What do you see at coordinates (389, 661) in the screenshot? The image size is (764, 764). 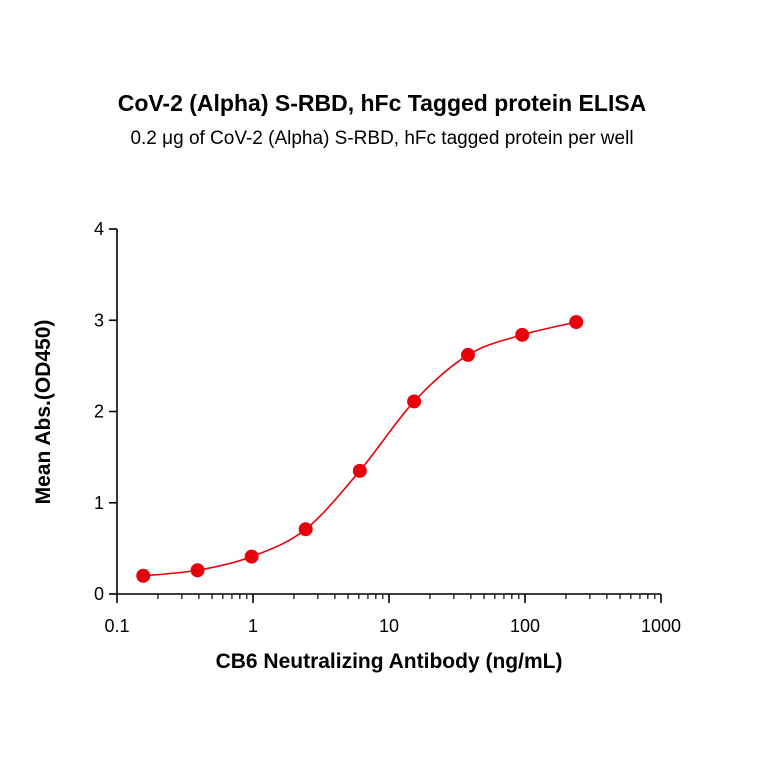 I see `x-axis-title: CB6 Neutralizing Antibody (ng/mL)` at bounding box center [389, 661].